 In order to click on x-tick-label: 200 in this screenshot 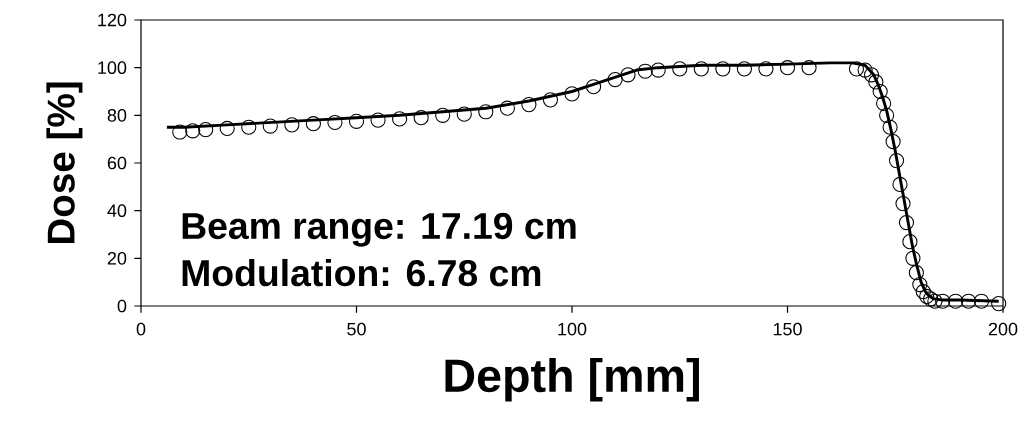, I will do `click(1003, 329)`.